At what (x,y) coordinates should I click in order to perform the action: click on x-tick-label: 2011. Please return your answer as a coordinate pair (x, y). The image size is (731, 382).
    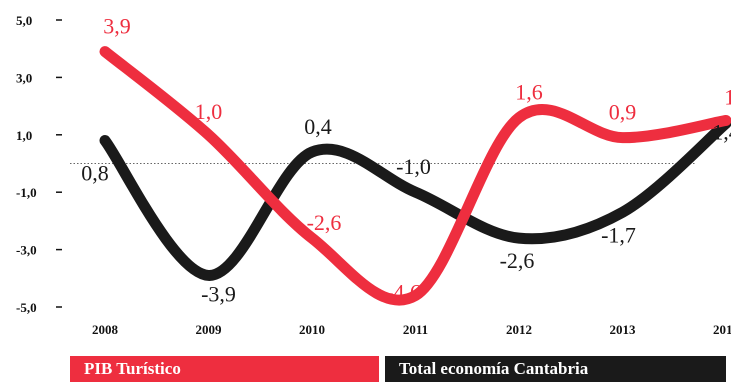
    Looking at the image, I should click on (415, 329).